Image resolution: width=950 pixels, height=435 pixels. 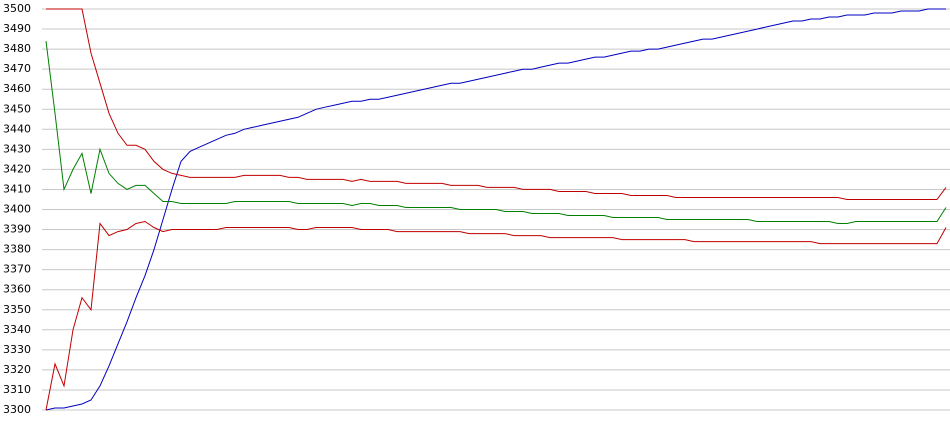 What do you see at coordinates (17, 369) in the screenshot?
I see `y-tick-label: 3320` at bounding box center [17, 369].